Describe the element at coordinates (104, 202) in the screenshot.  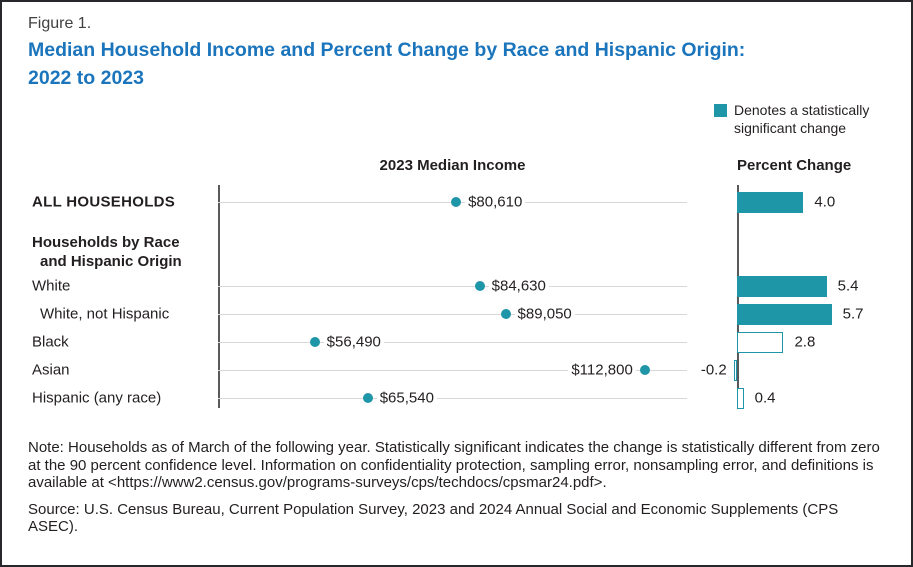
I see `row-label: ALL HOUSEHOLDS` at that location.